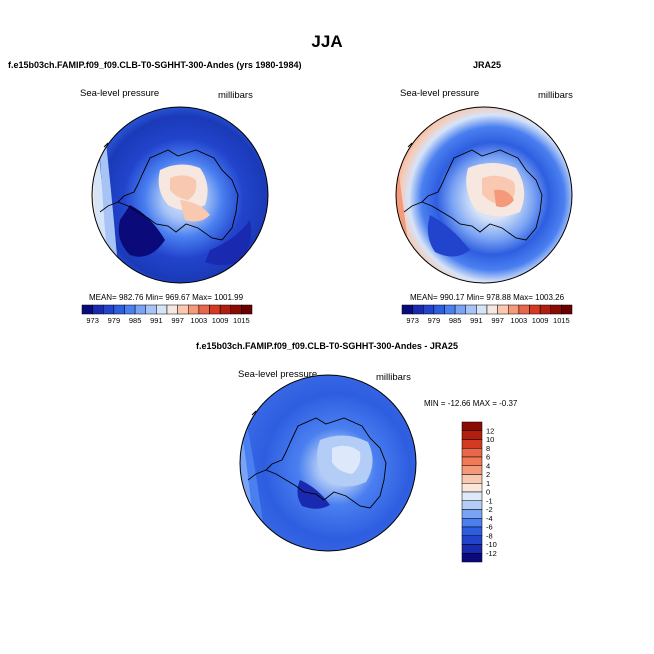 The height and width of the screenshot is (654, 654). Describe the element at coordinates (119, 93) in the screenshot. I see `panel-model-left-label: Sea-level pressure` at that location.